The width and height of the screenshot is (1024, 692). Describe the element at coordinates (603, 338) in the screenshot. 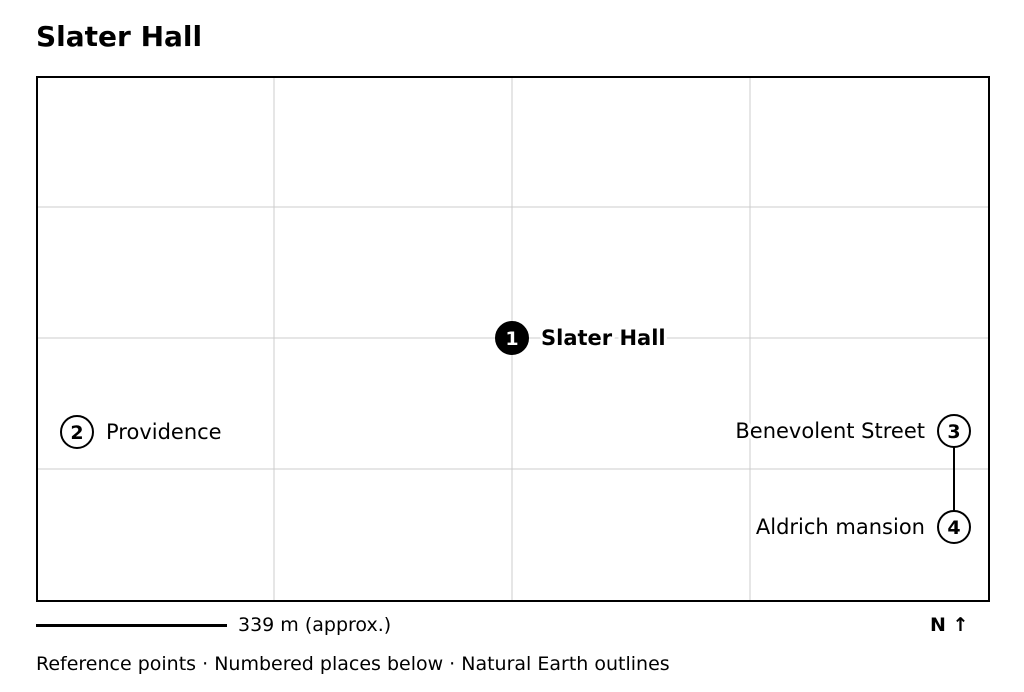

I see `place-label: Slater Hall` at that location.